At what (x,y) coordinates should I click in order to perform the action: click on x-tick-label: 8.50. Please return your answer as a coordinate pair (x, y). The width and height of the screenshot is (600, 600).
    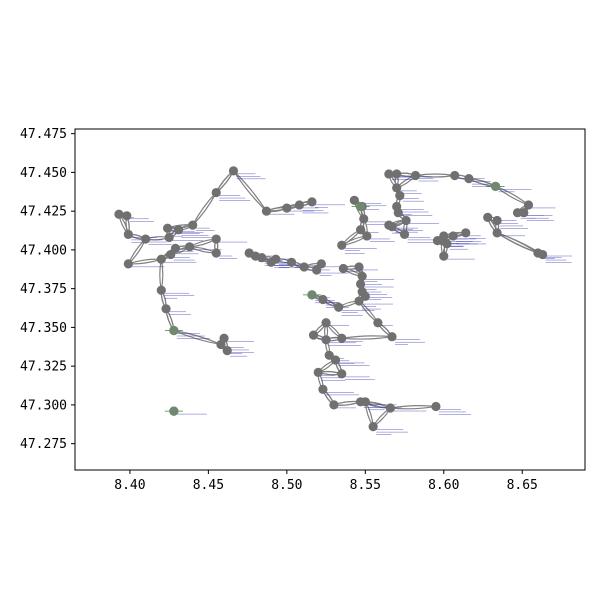
    Looking at the image, I should click on (286, 485).